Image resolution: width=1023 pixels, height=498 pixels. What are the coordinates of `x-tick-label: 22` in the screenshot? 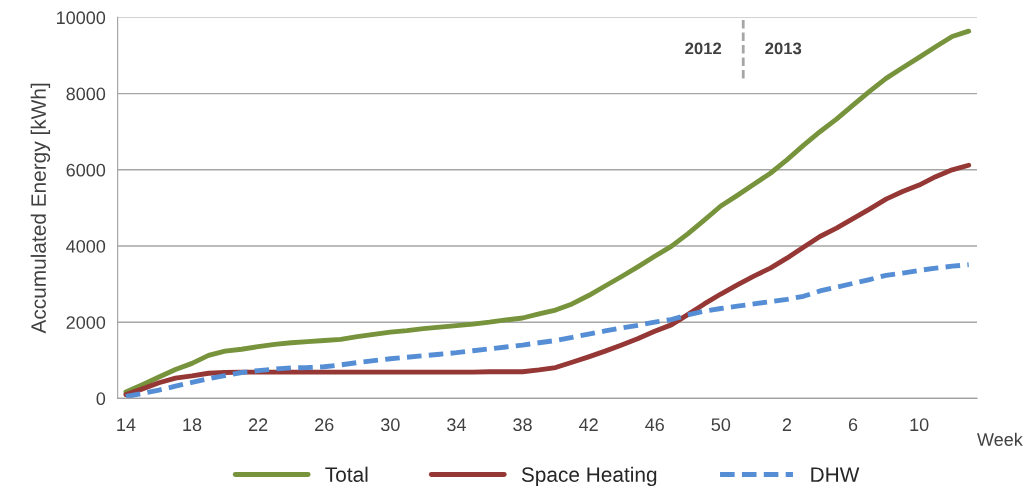 It's located at (258, 424).